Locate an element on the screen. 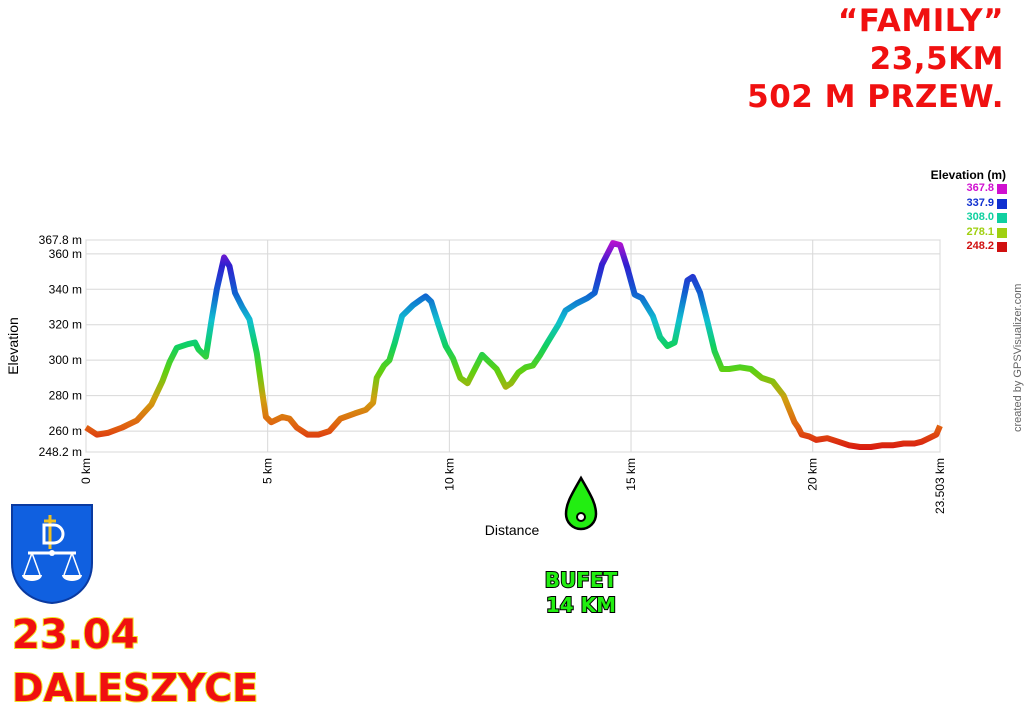 The height and width of the screenshot is (723, 1024). y-tick-label: 340 m is located at coordinates (65, 289).